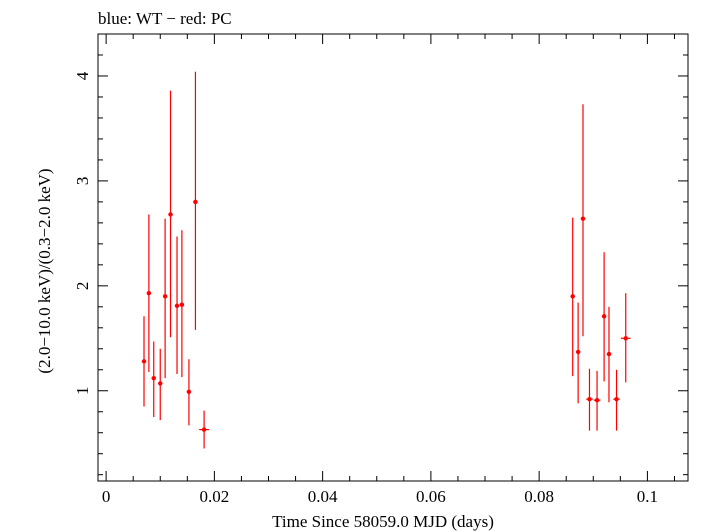 The image size is (705, 532). I want to click on x-tick-label: 0.04, so click(323, 496).